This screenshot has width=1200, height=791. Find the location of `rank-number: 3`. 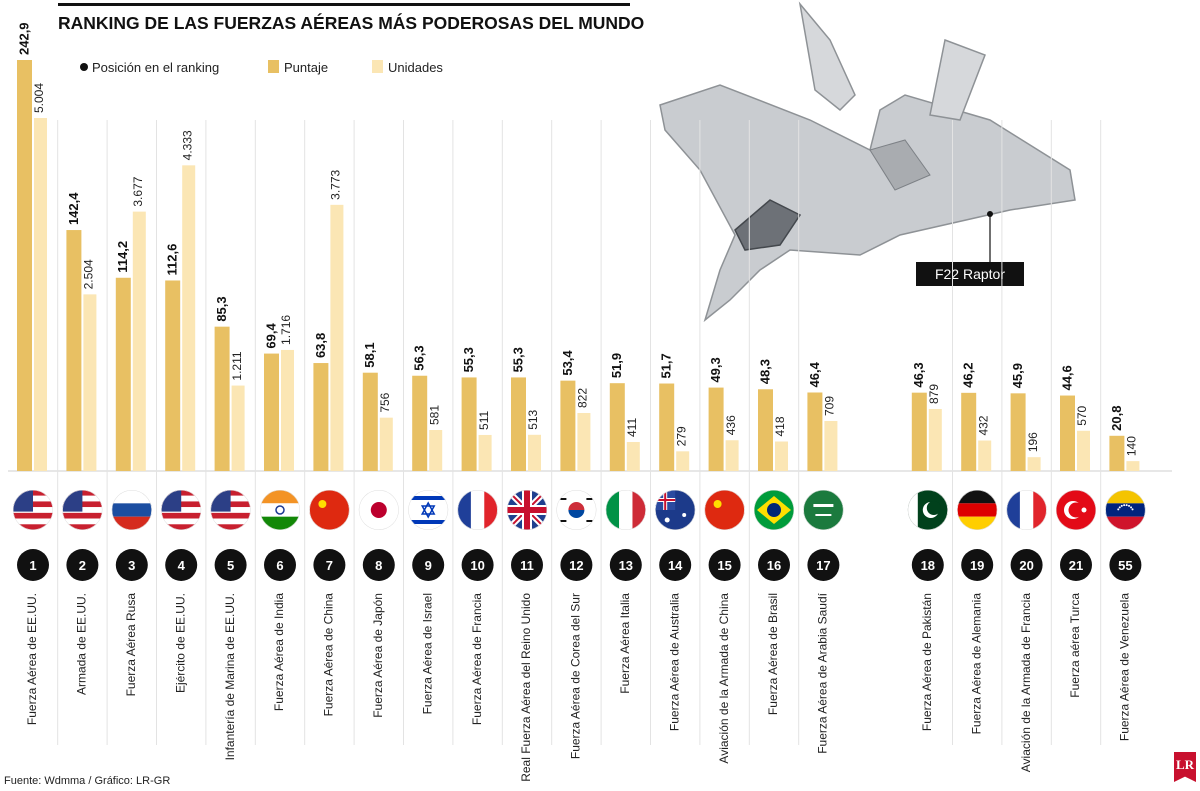

rank-number: 3 is located at coordinates (131, 565).